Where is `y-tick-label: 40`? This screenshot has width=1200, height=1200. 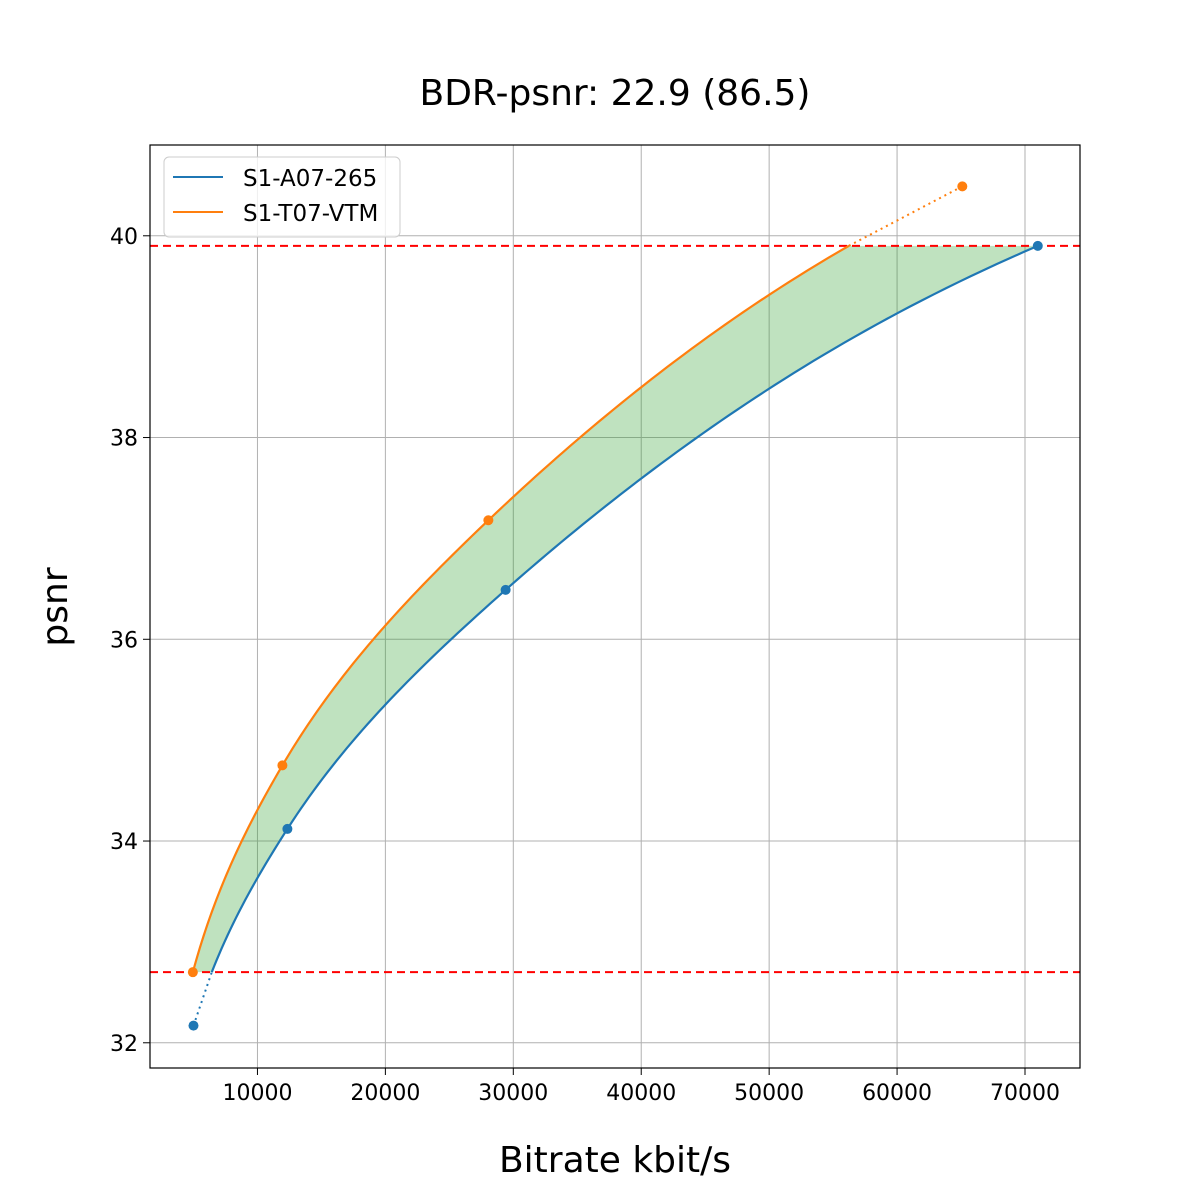 y-tick-label: 40 is located at coordinates (124, 237).